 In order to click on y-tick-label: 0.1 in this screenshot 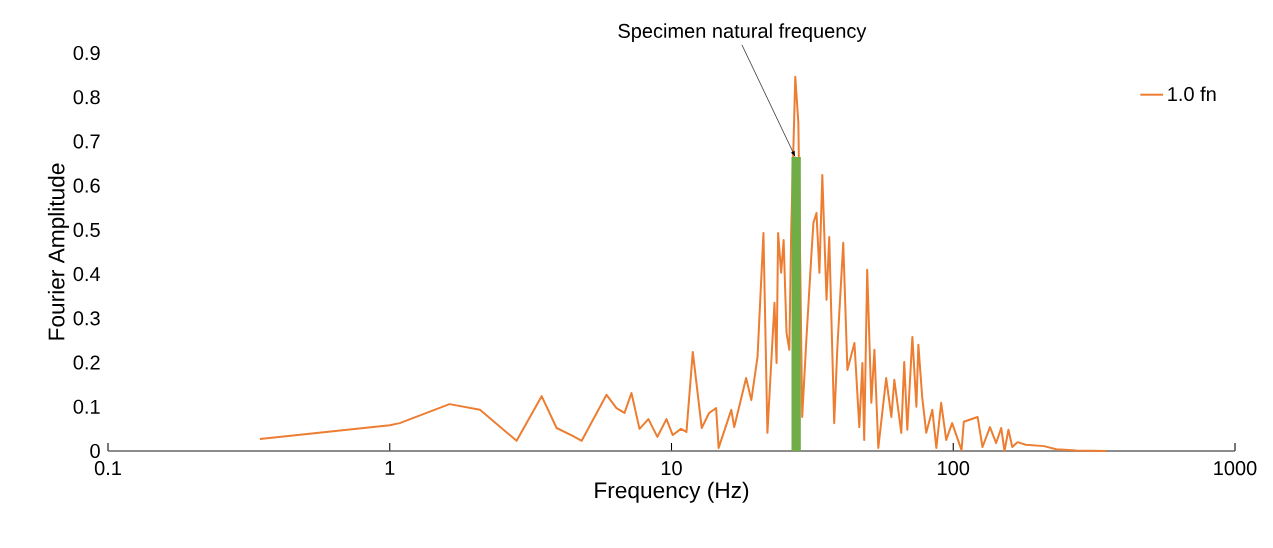, I will do `click(86, 406)`.